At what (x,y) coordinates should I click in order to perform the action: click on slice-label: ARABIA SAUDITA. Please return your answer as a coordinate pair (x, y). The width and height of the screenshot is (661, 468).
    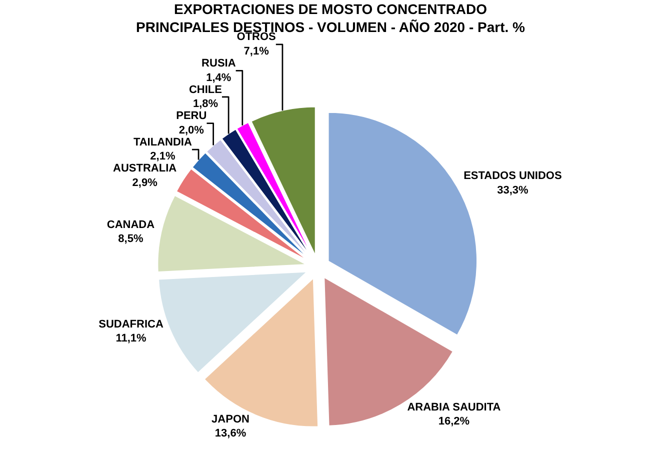
    Looking at the image, I should click on (454, 407).